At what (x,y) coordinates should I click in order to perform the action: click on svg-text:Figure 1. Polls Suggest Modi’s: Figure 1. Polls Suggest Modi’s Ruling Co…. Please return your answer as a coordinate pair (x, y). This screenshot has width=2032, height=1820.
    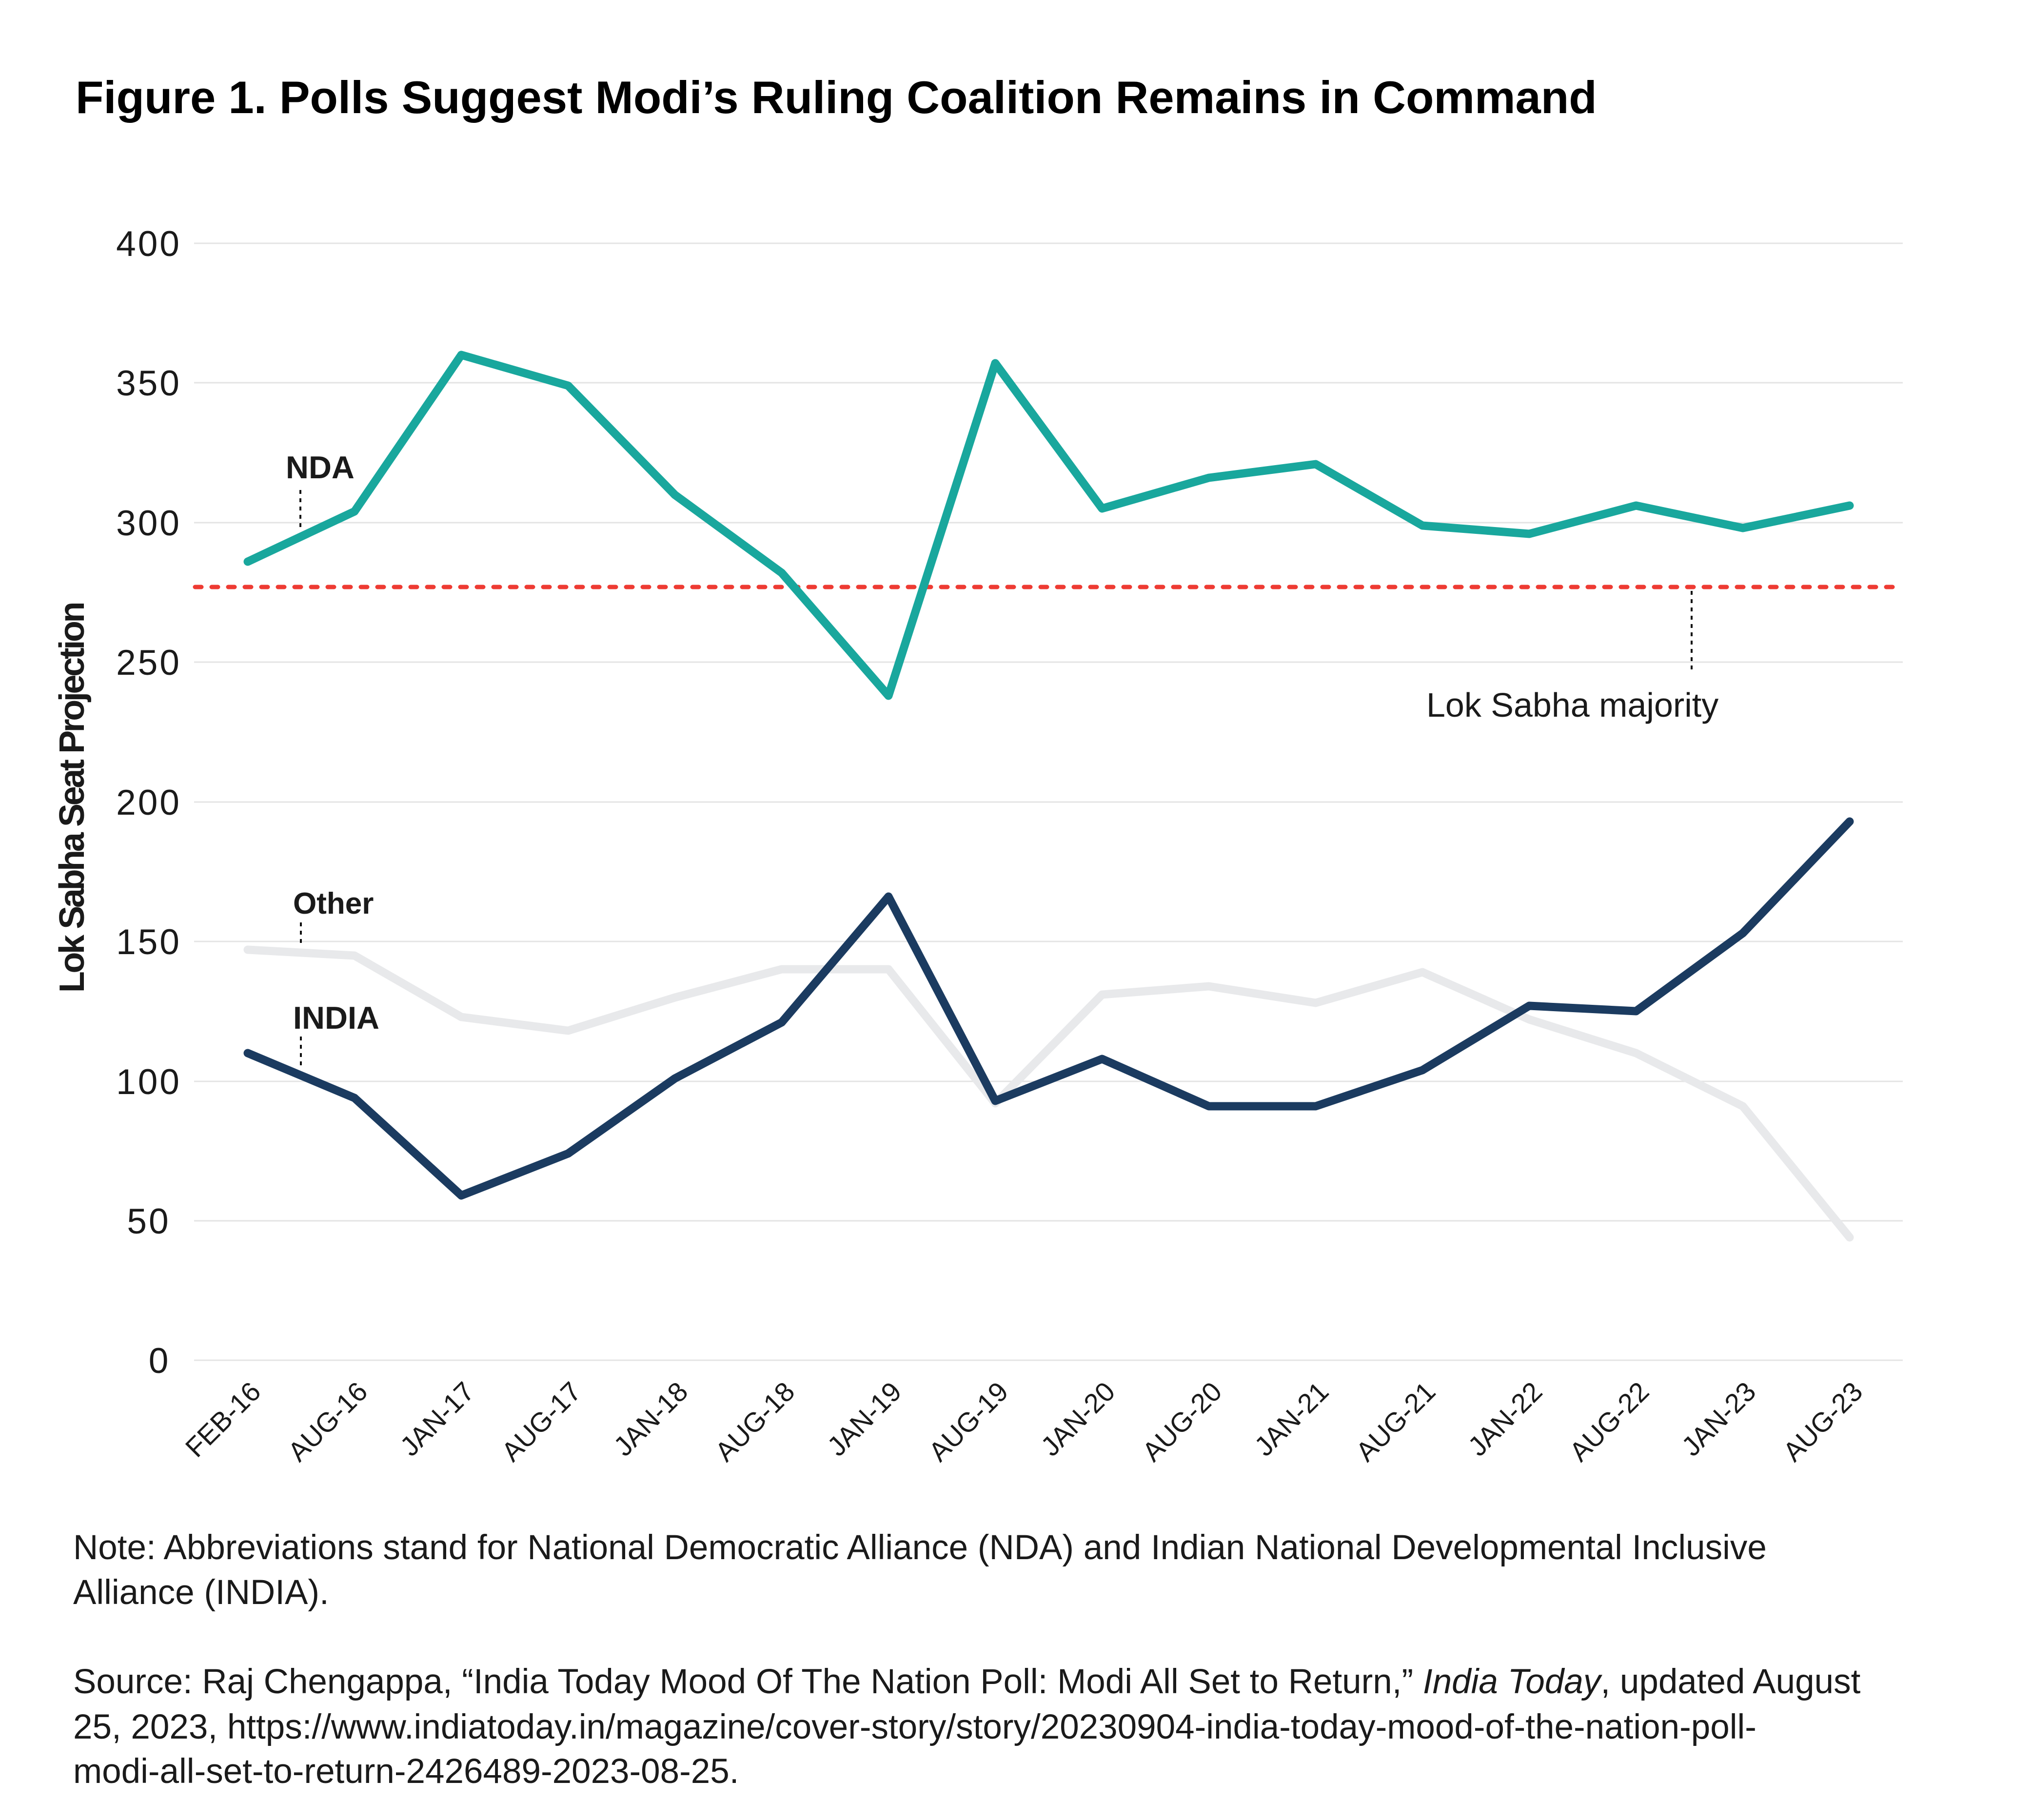
    Looking at the image, I should click on (836, 97).